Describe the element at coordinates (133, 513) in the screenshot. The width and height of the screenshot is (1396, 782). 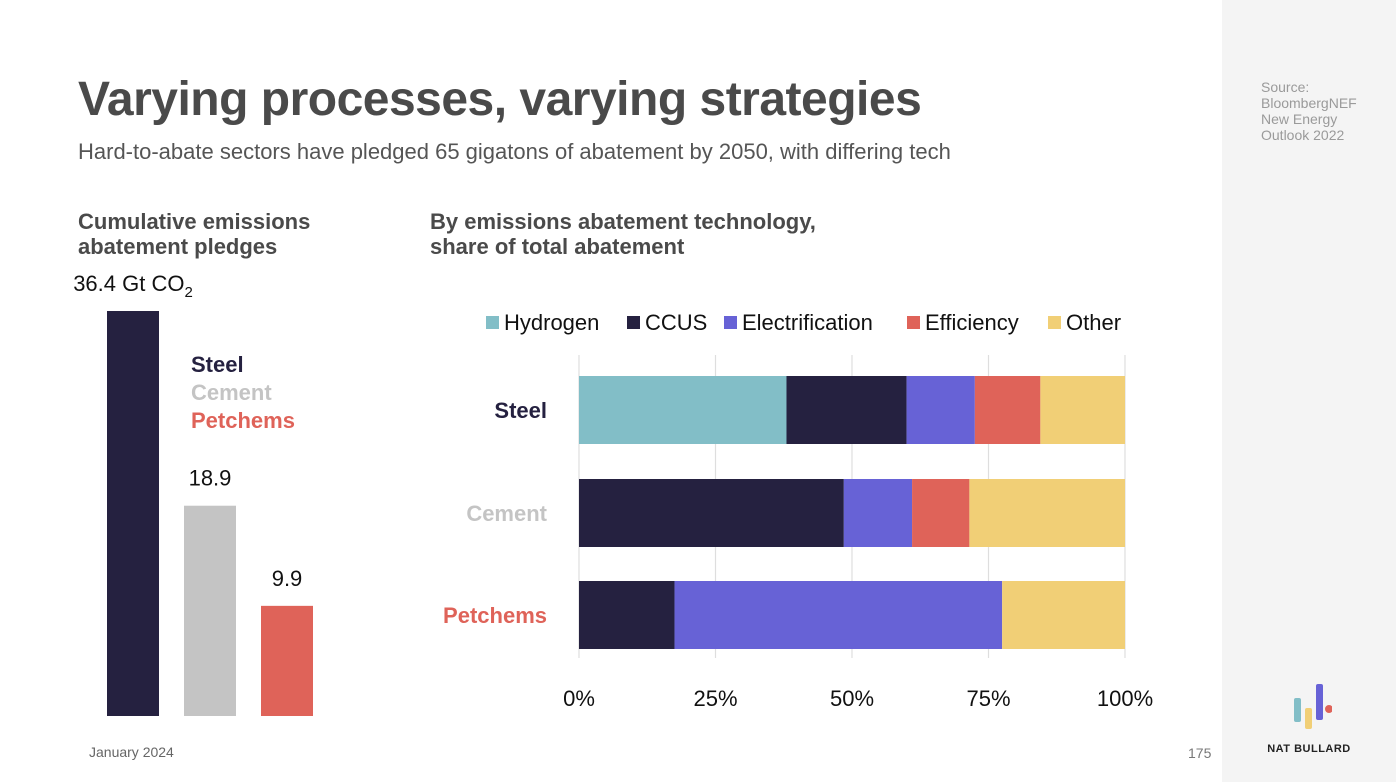
I see `bar-steel` at that location.